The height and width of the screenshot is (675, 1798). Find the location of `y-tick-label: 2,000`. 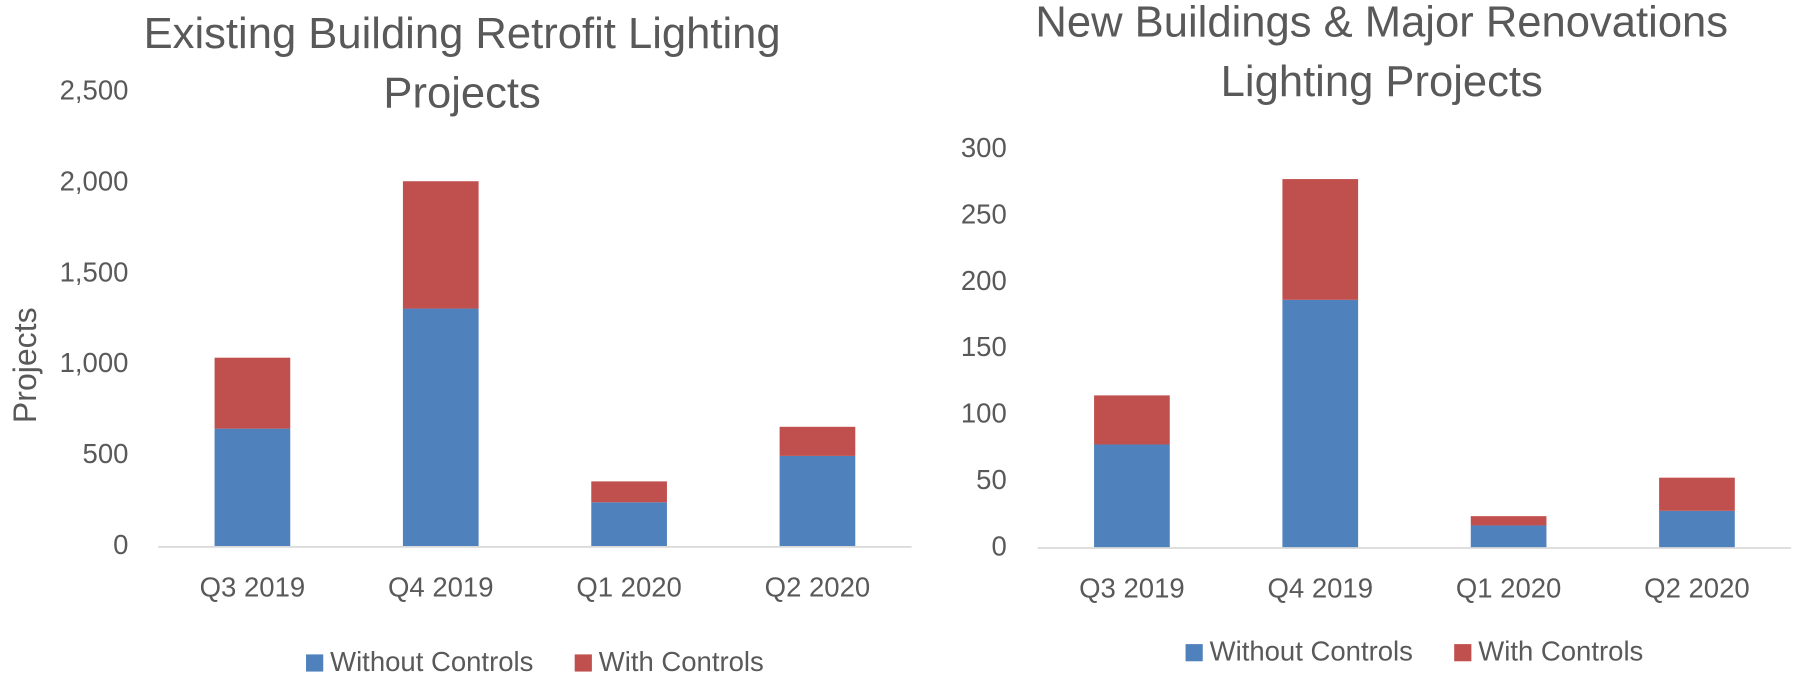

y-tick-label: 2,000 is located at coordinates (94, 180).